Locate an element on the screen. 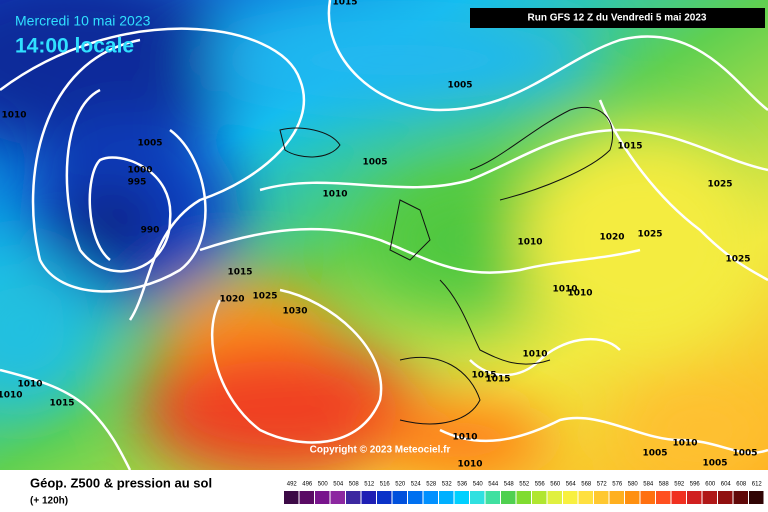 The height and width of the screenshot is (512, 768). scale-label: 536 is located at coordinates (462, 485).